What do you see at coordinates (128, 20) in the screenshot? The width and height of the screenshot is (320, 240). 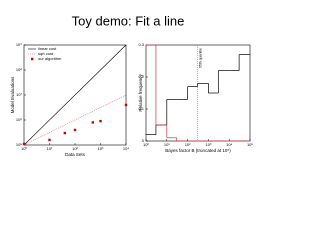 I see `slide-title: Toy demo: Fit a line` at bounding box center [128, 20].